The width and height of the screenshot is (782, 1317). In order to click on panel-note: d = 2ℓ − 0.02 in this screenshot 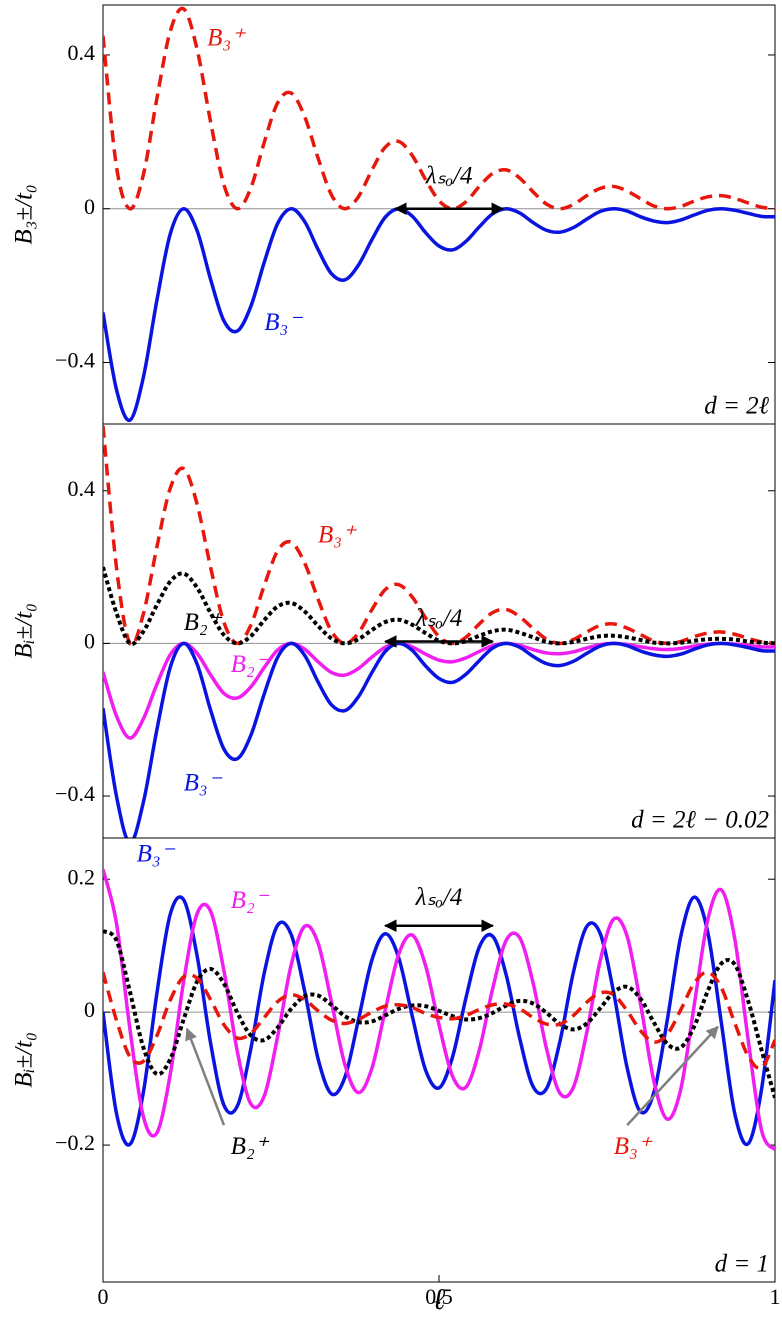, I will do `click(700, 820)`.